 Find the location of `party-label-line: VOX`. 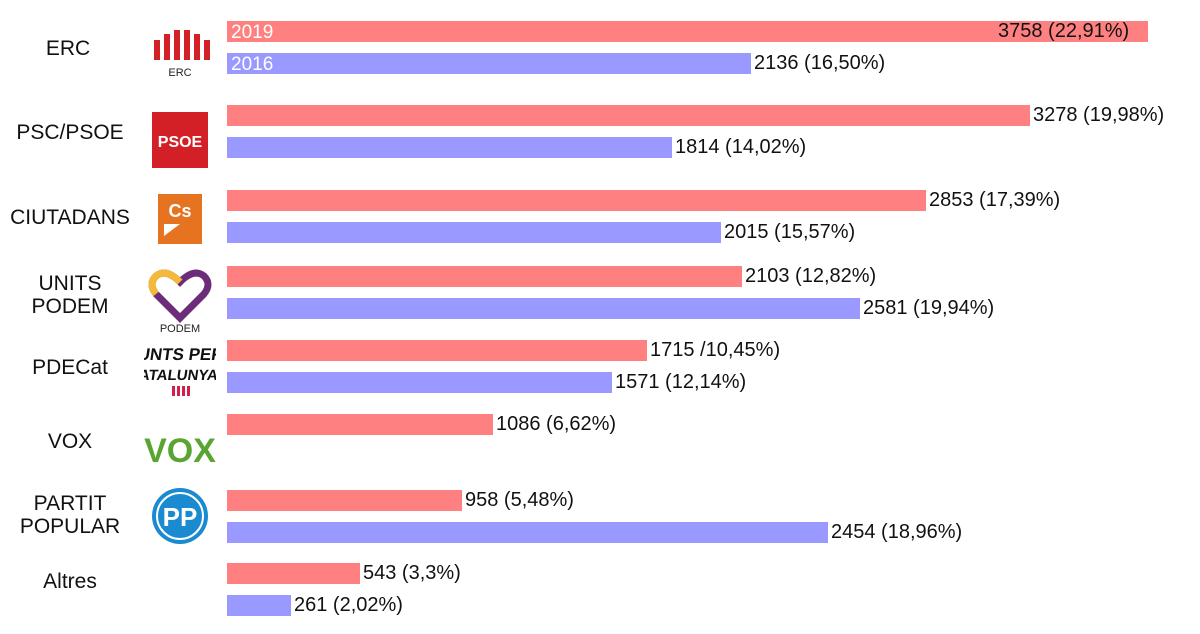

party-label-line: VOX is located at coordinates (70, 441).